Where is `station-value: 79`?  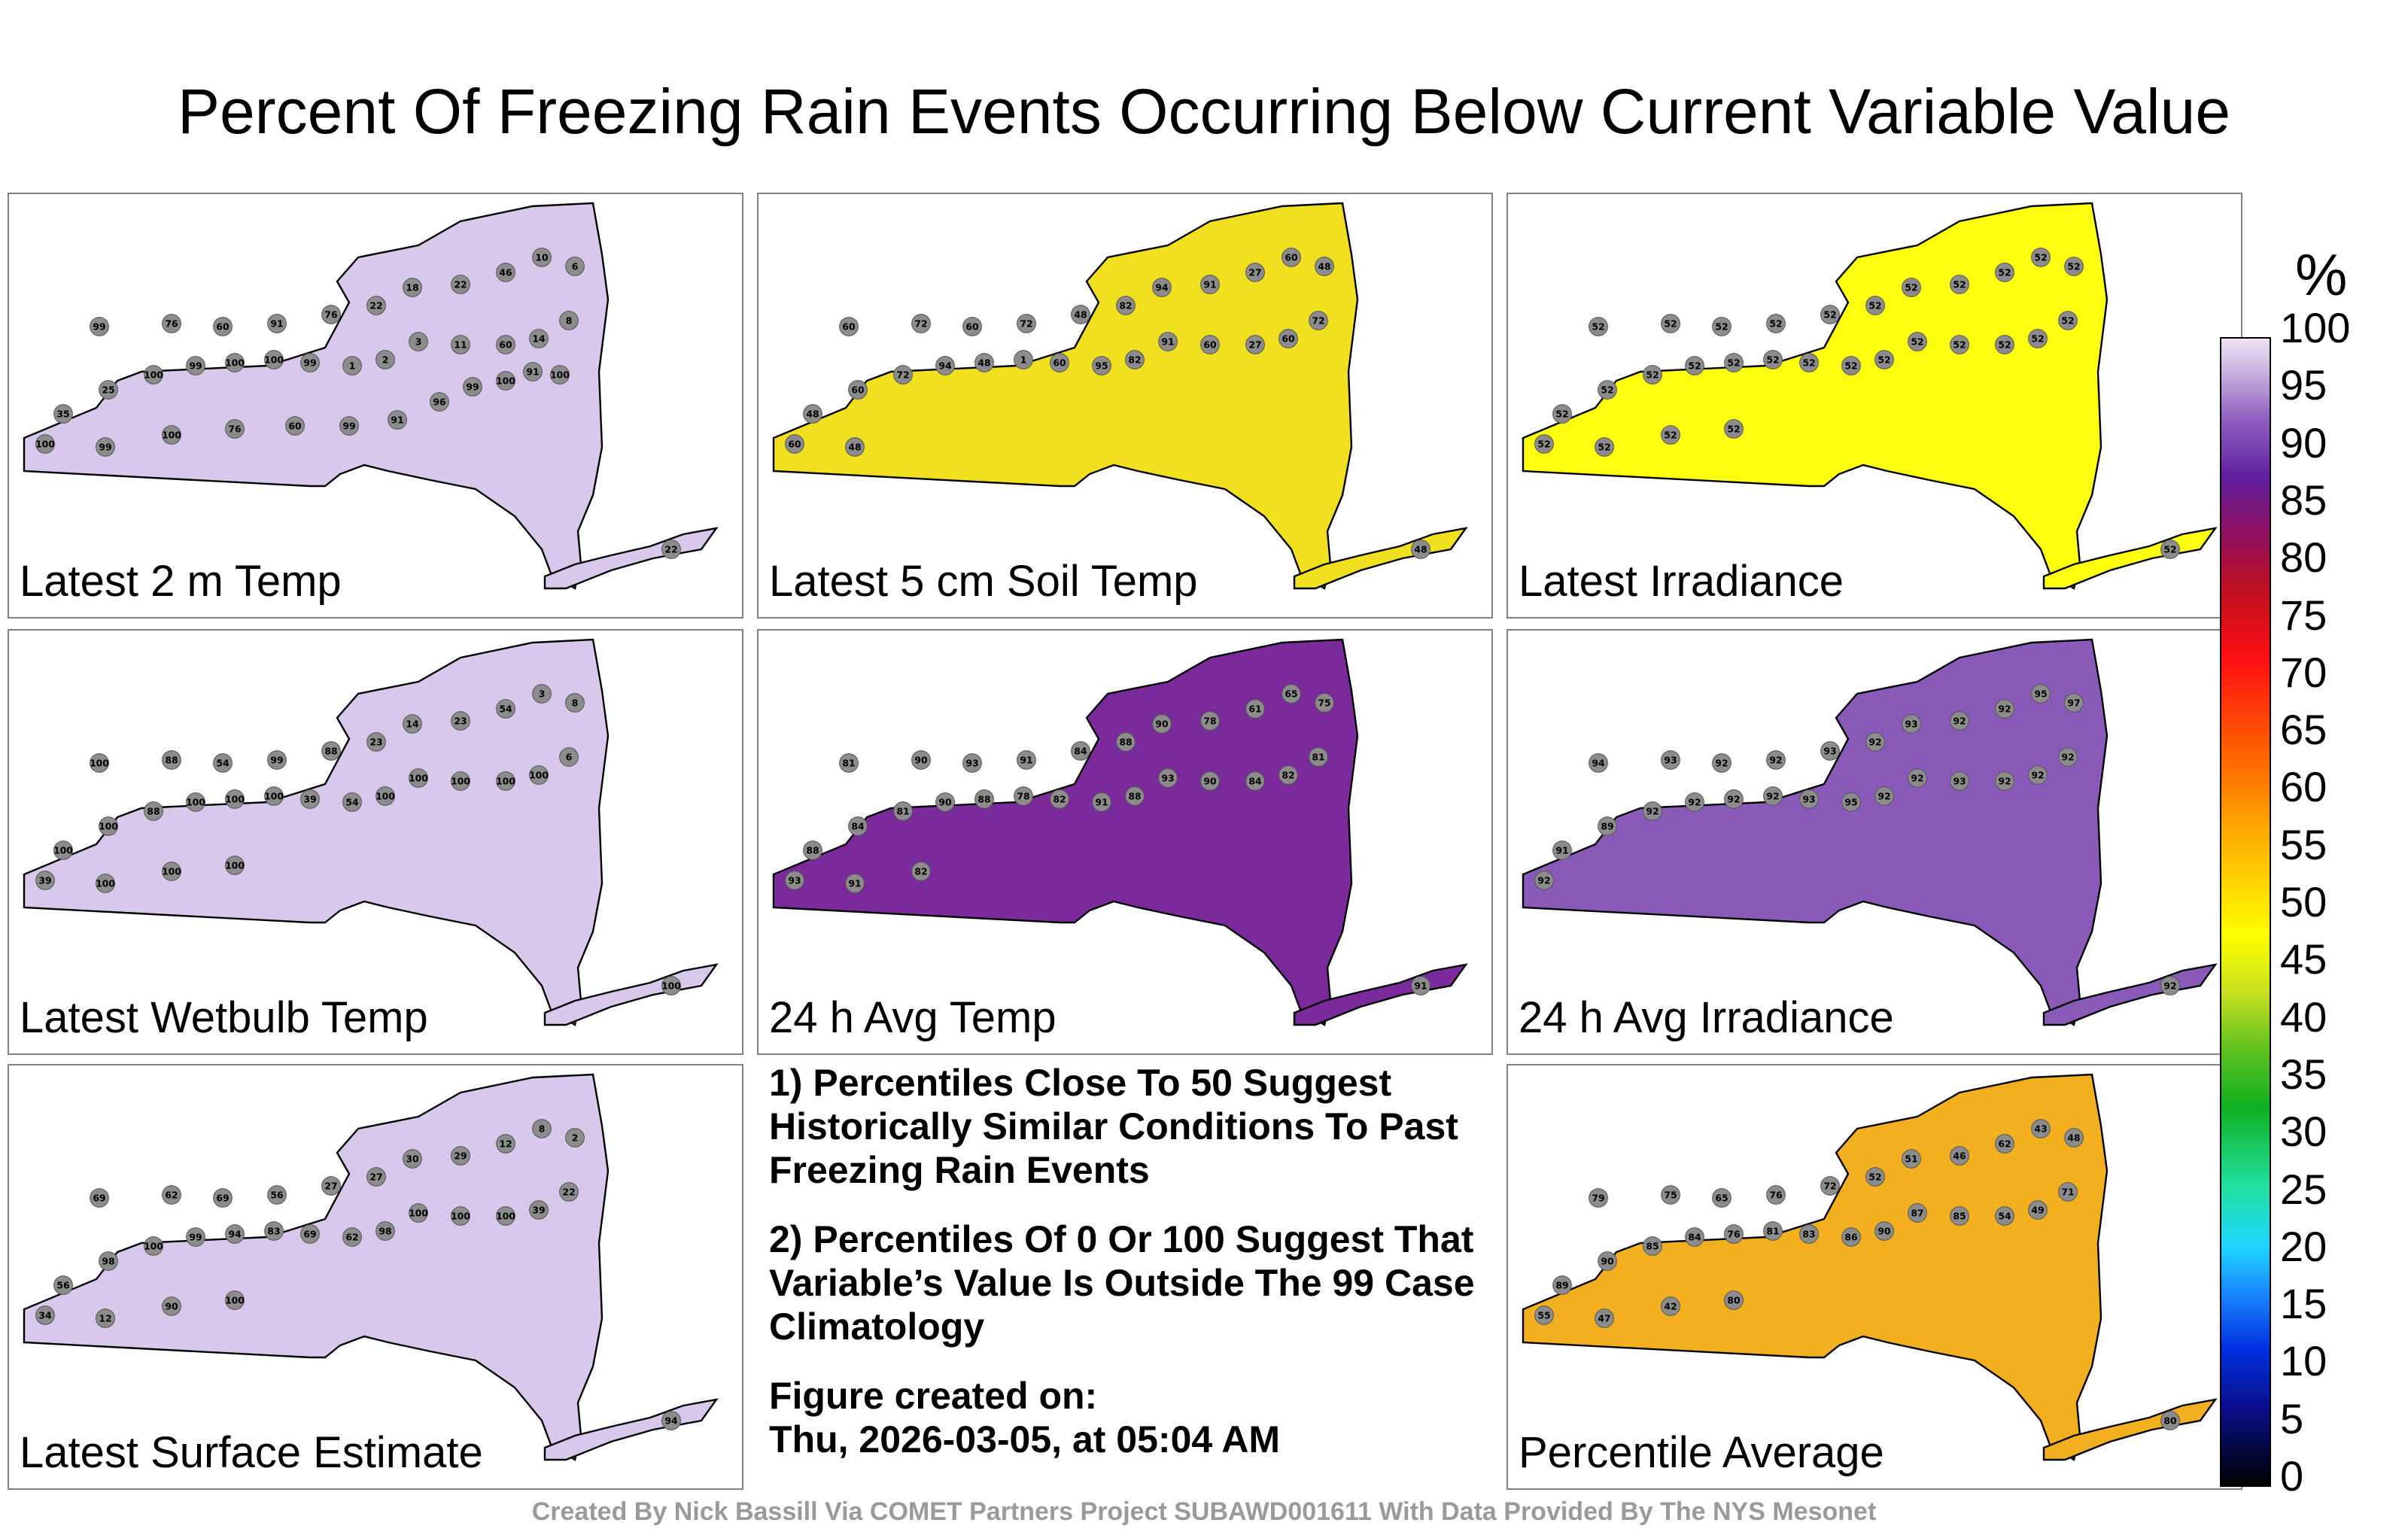
station-value: 79 is located at coordinates (1598, 1198).